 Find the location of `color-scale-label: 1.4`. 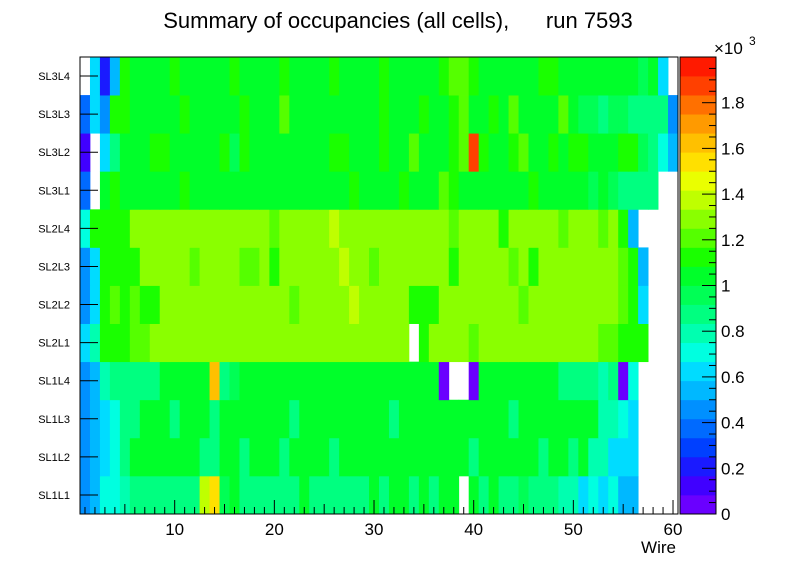

color-scale-label: 1.4 is located at coordinates (733, 194).